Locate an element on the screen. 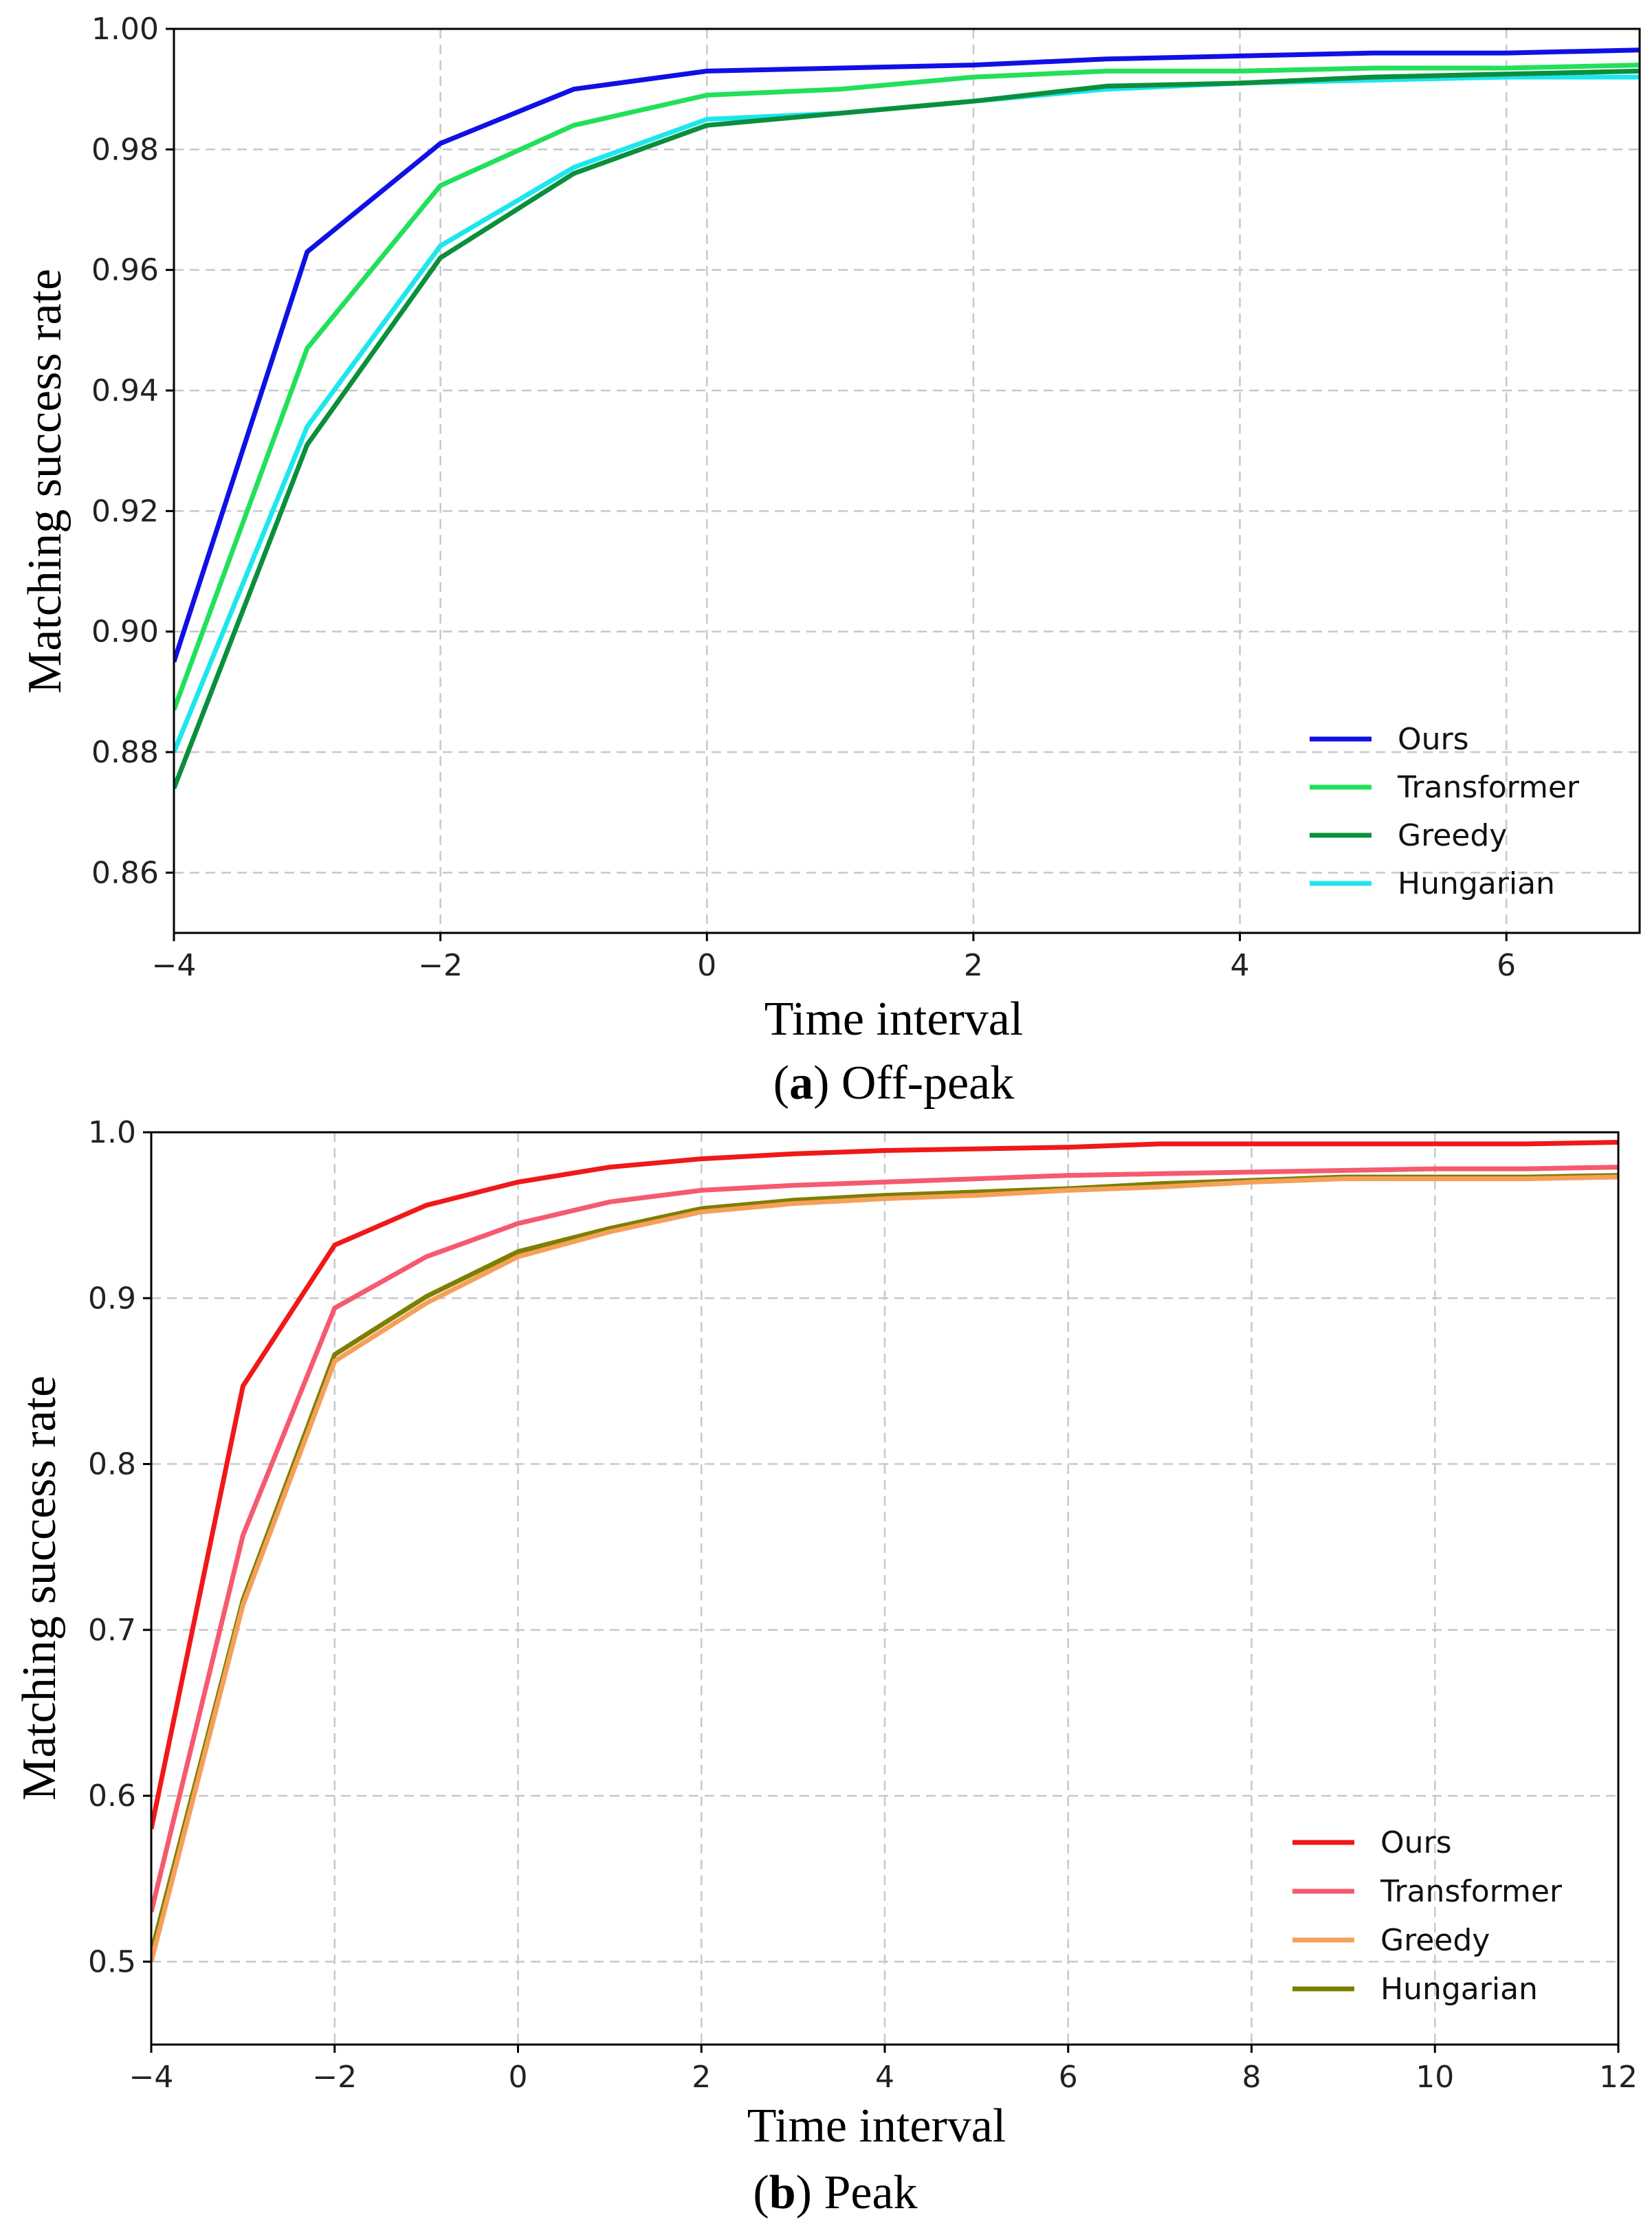 This screenshot has height=2224, width=1652. y-tick-label: 0.88 is located at coordinates (125, 753).